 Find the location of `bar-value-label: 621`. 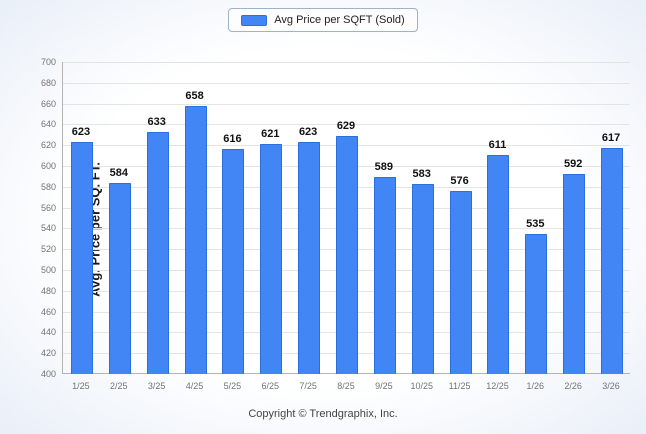

bar-value-label: 621 is located at coordinates (270, 134).